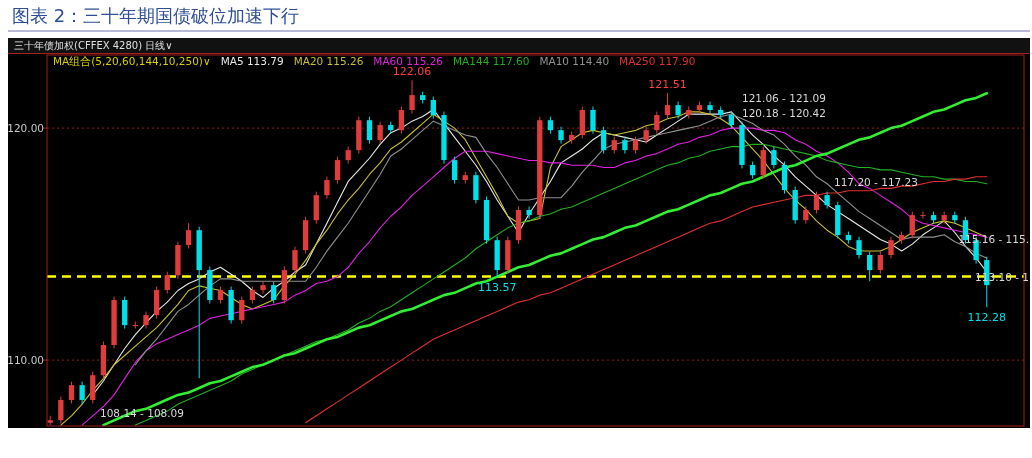 This screenshot has width=1032, height=458. What do you see at coordinates (667, 85) in the screenshot?
I see `annotation: 121.51` at bounding box center [667, 85].